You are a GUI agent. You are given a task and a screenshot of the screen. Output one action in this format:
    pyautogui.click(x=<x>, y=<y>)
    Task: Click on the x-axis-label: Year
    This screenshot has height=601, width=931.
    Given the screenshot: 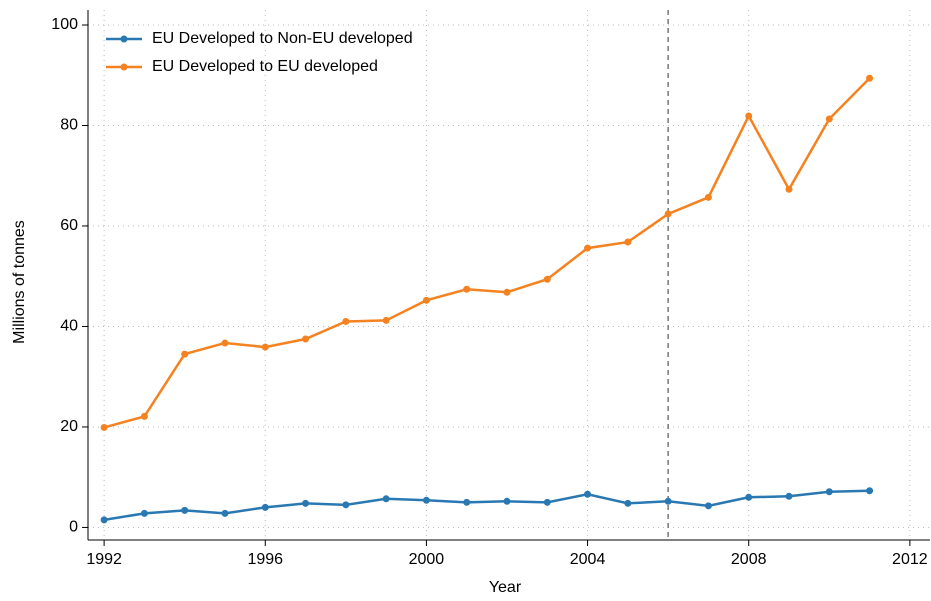 What is the action you would take?
    pyautogui.click(x=505, y=587)
    